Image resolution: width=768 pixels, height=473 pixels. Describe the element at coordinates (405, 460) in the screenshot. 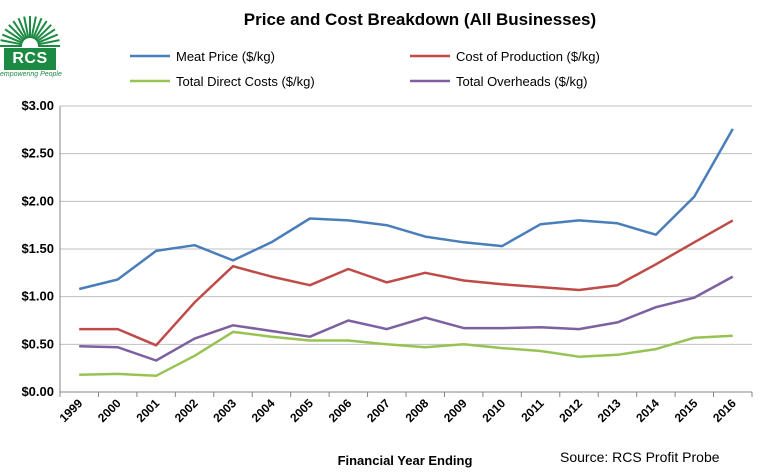

I see `x-axis-label: Financial Year Ending` at that location.